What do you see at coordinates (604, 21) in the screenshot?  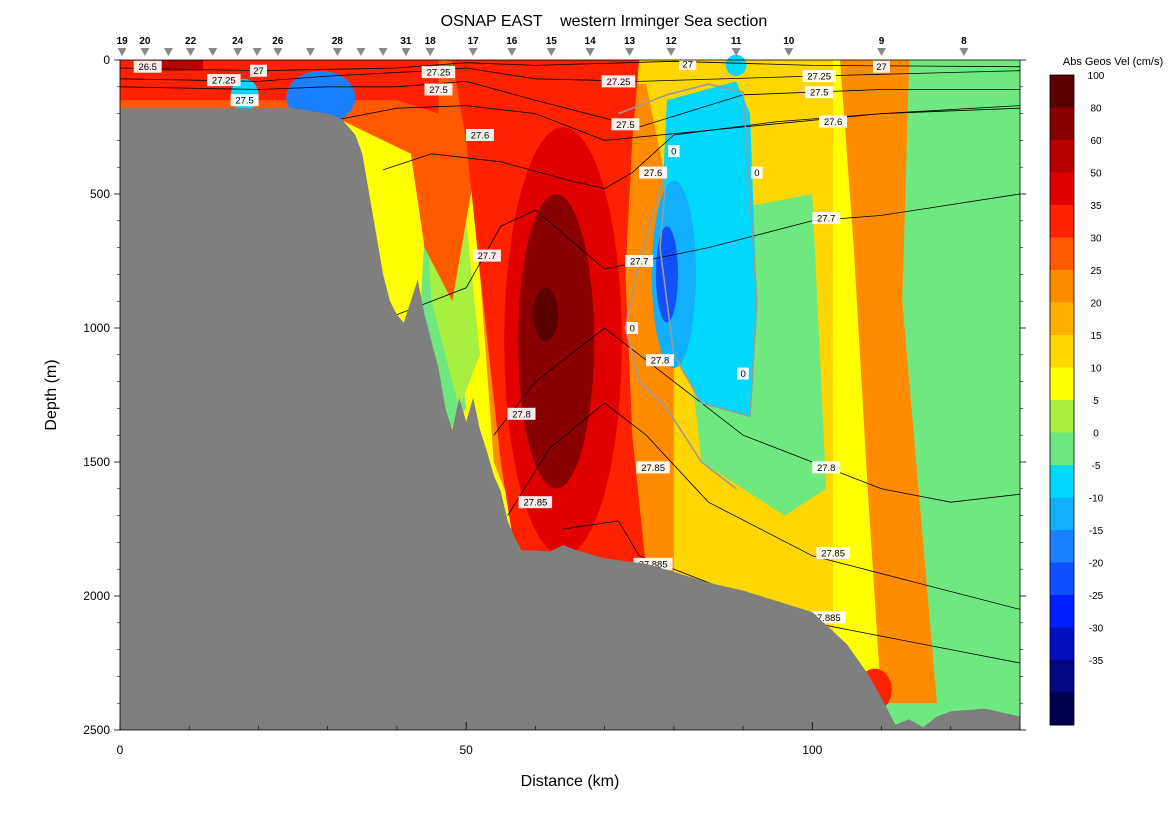 I see `chart-title: OSNAP EAST western Irminger Sea section` at bounding box center [604, 21].